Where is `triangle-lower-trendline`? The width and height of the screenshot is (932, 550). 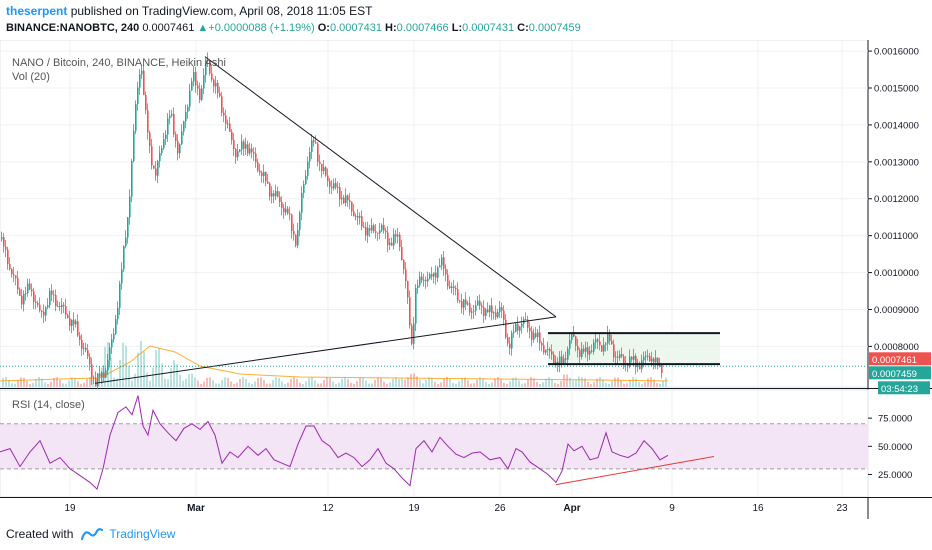 triangle-lower-trendline is located at coordinates (325, 350).